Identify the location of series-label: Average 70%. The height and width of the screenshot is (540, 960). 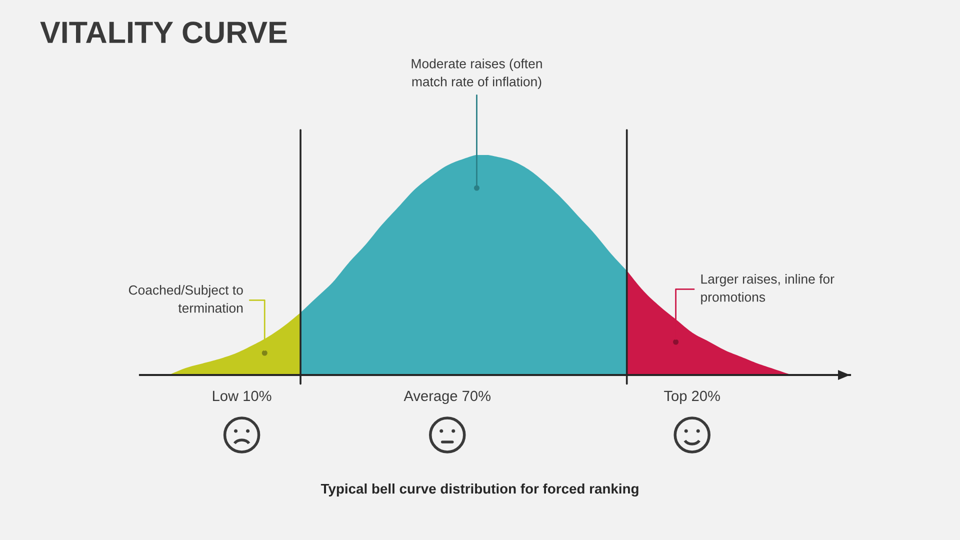
(447, 397).